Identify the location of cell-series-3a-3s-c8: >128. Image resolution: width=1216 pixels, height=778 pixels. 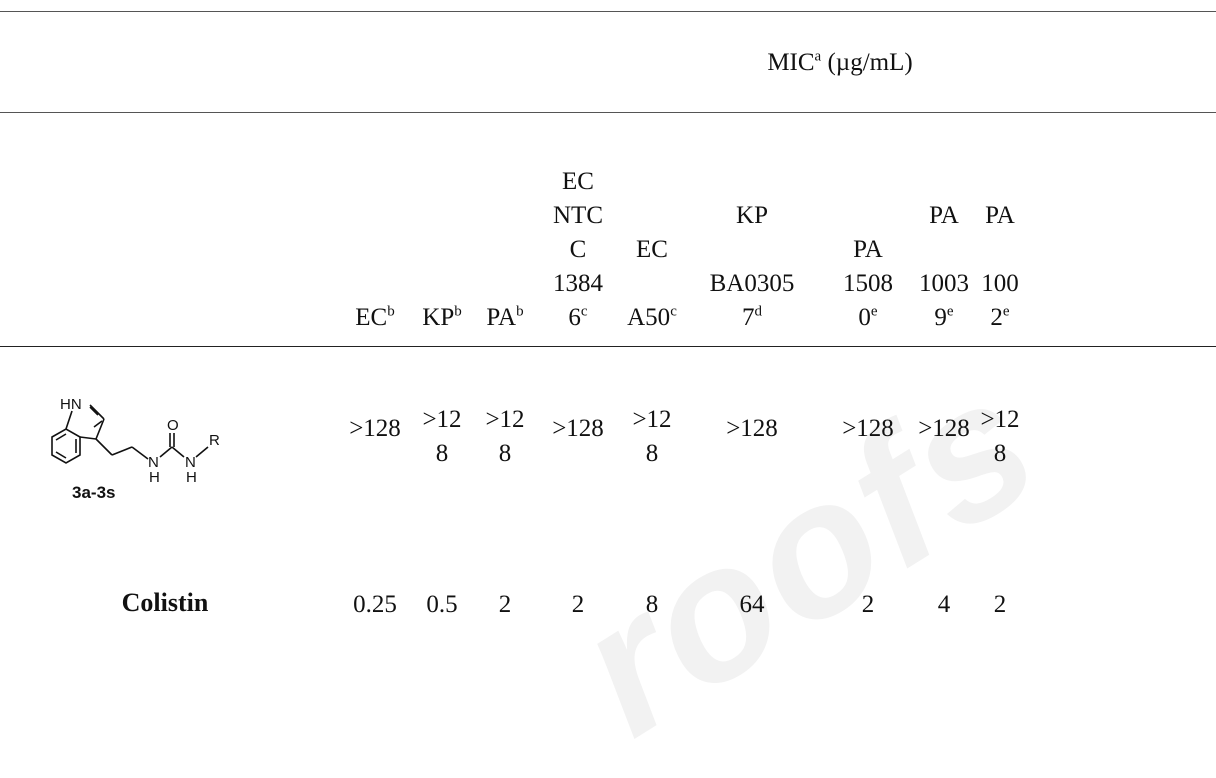
(944, 428).